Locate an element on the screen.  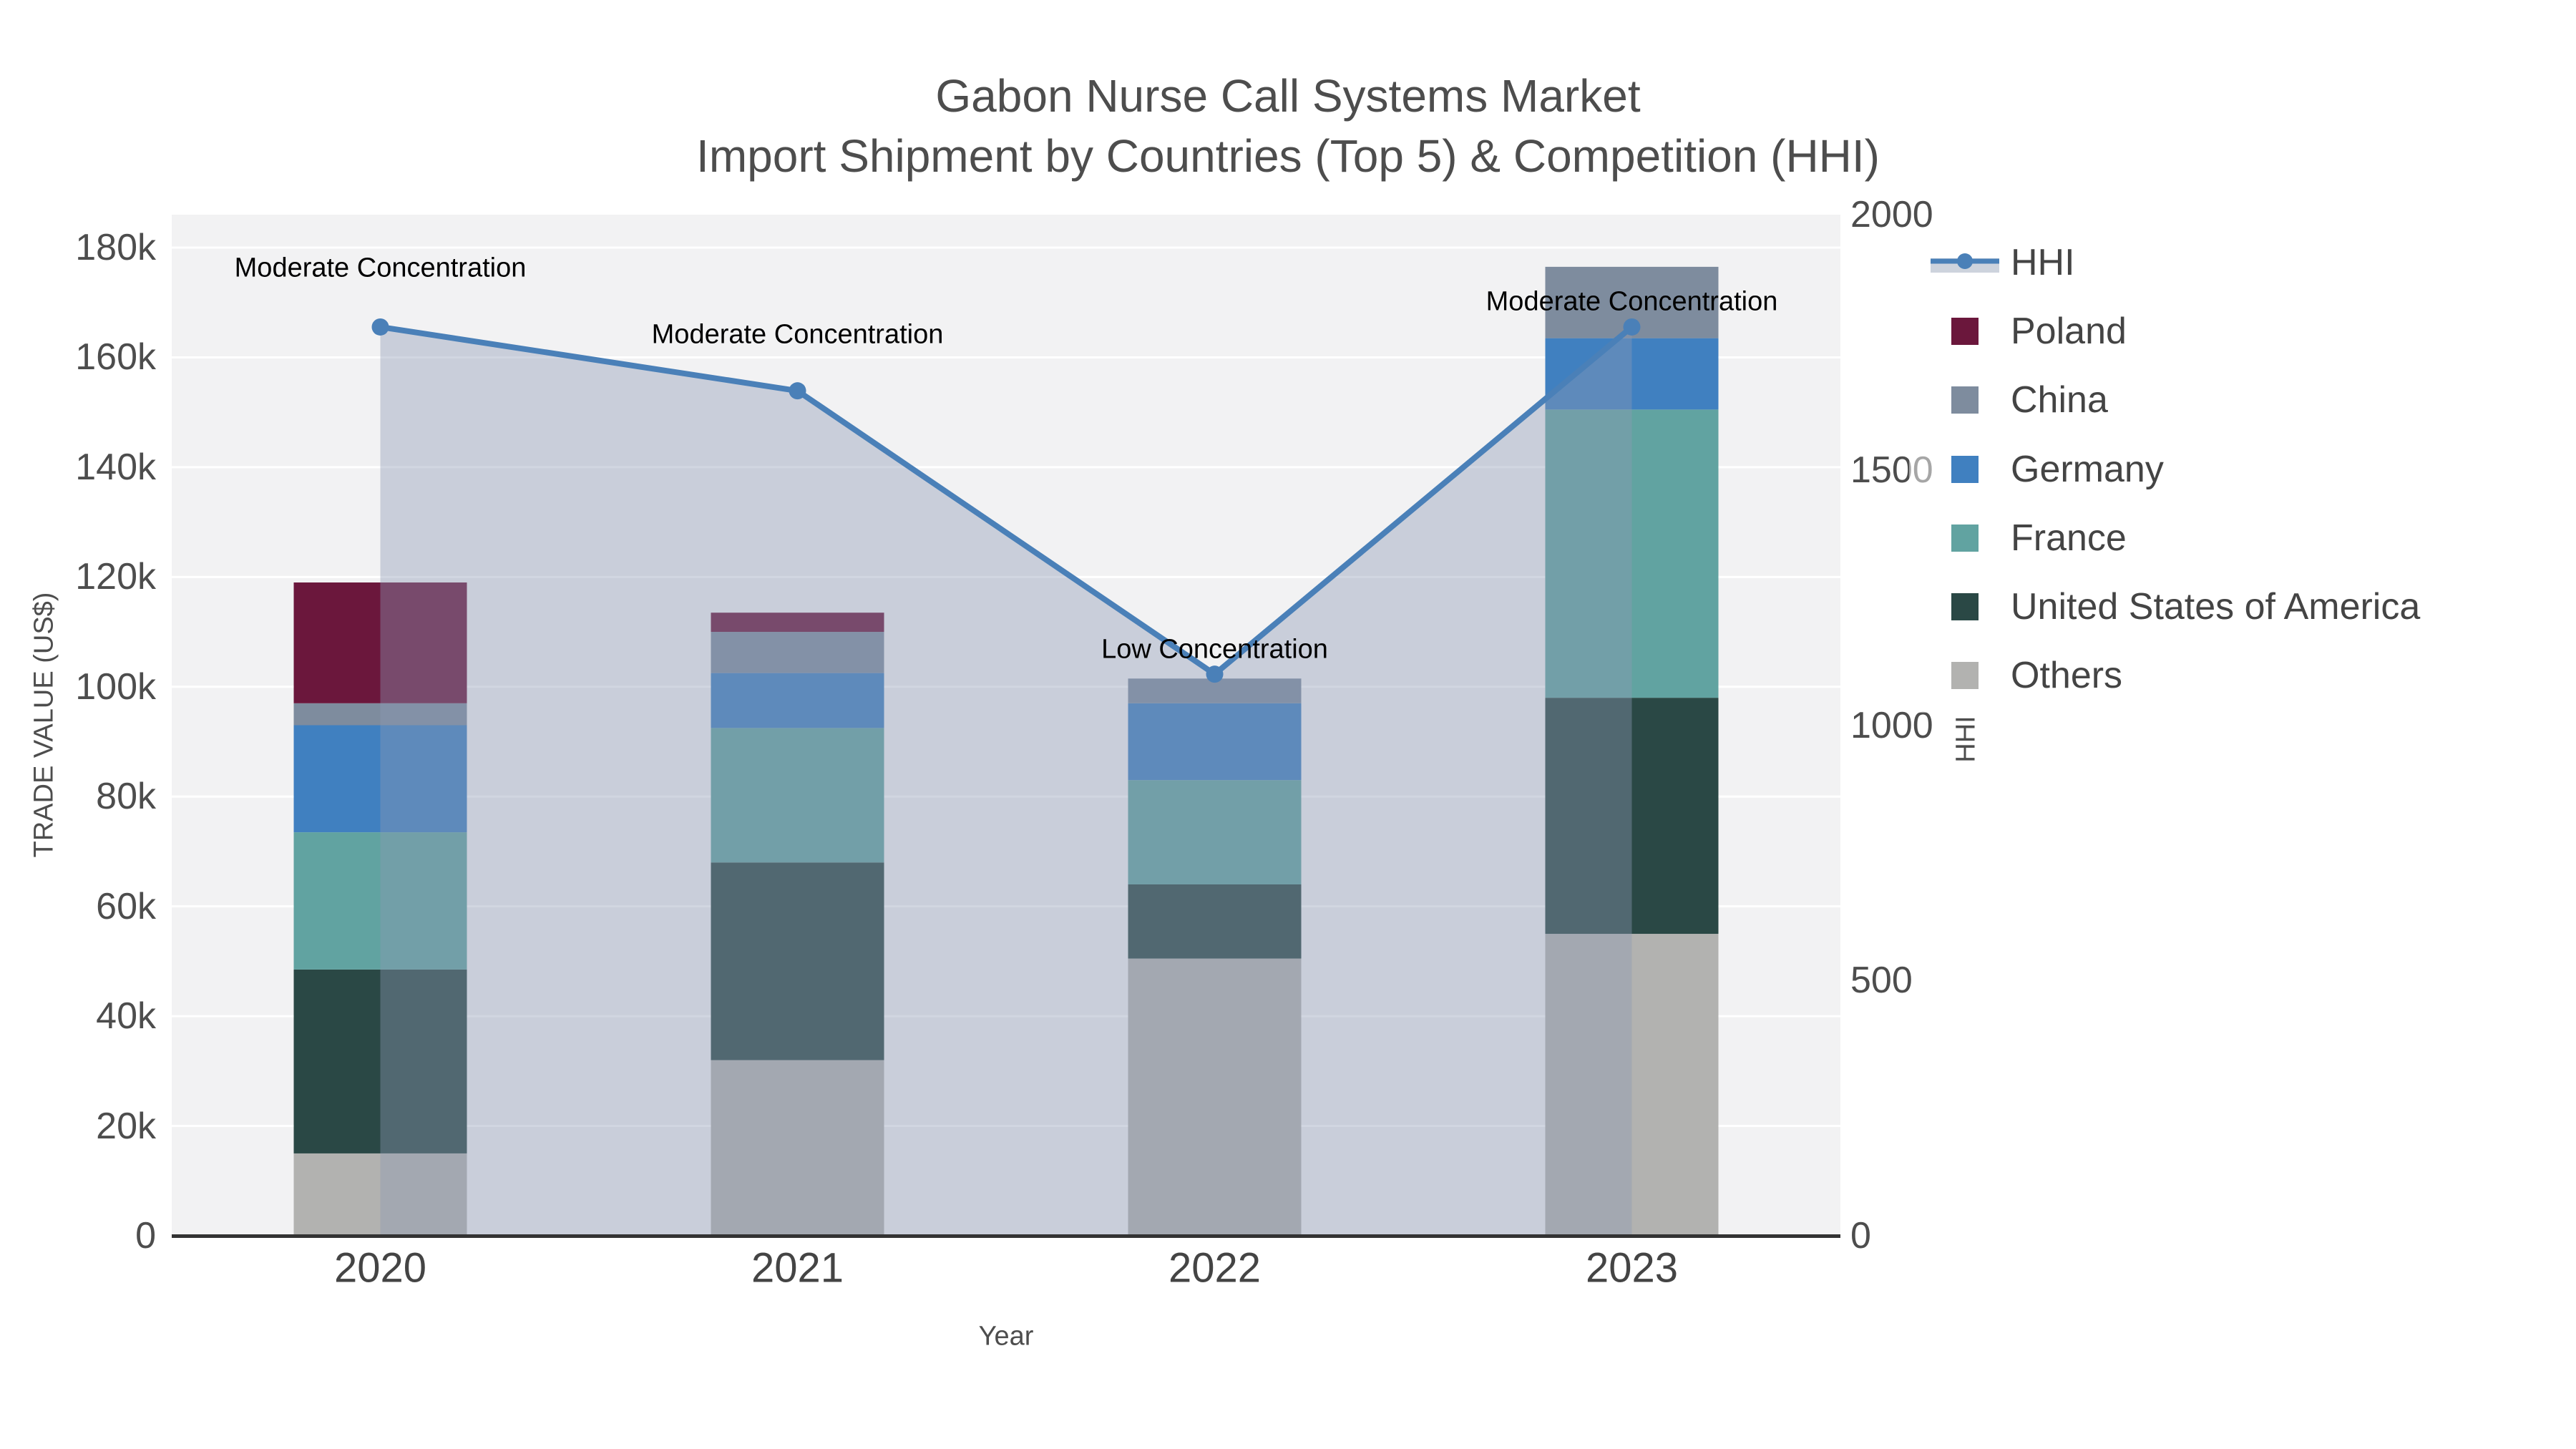
legend-item-poland: Poland is located at coordinates (2018, 331).